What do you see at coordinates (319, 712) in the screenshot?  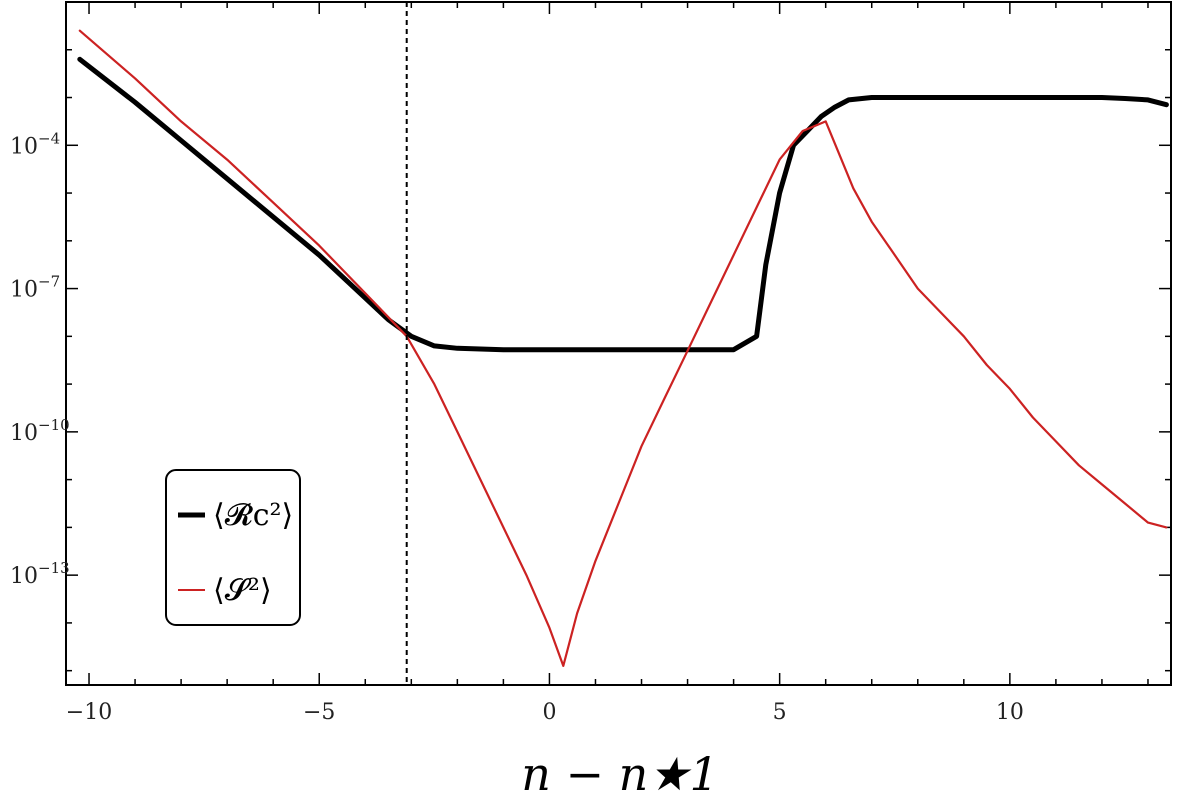 I see `x-tick-label: −5` at bounding box center [319, 712].